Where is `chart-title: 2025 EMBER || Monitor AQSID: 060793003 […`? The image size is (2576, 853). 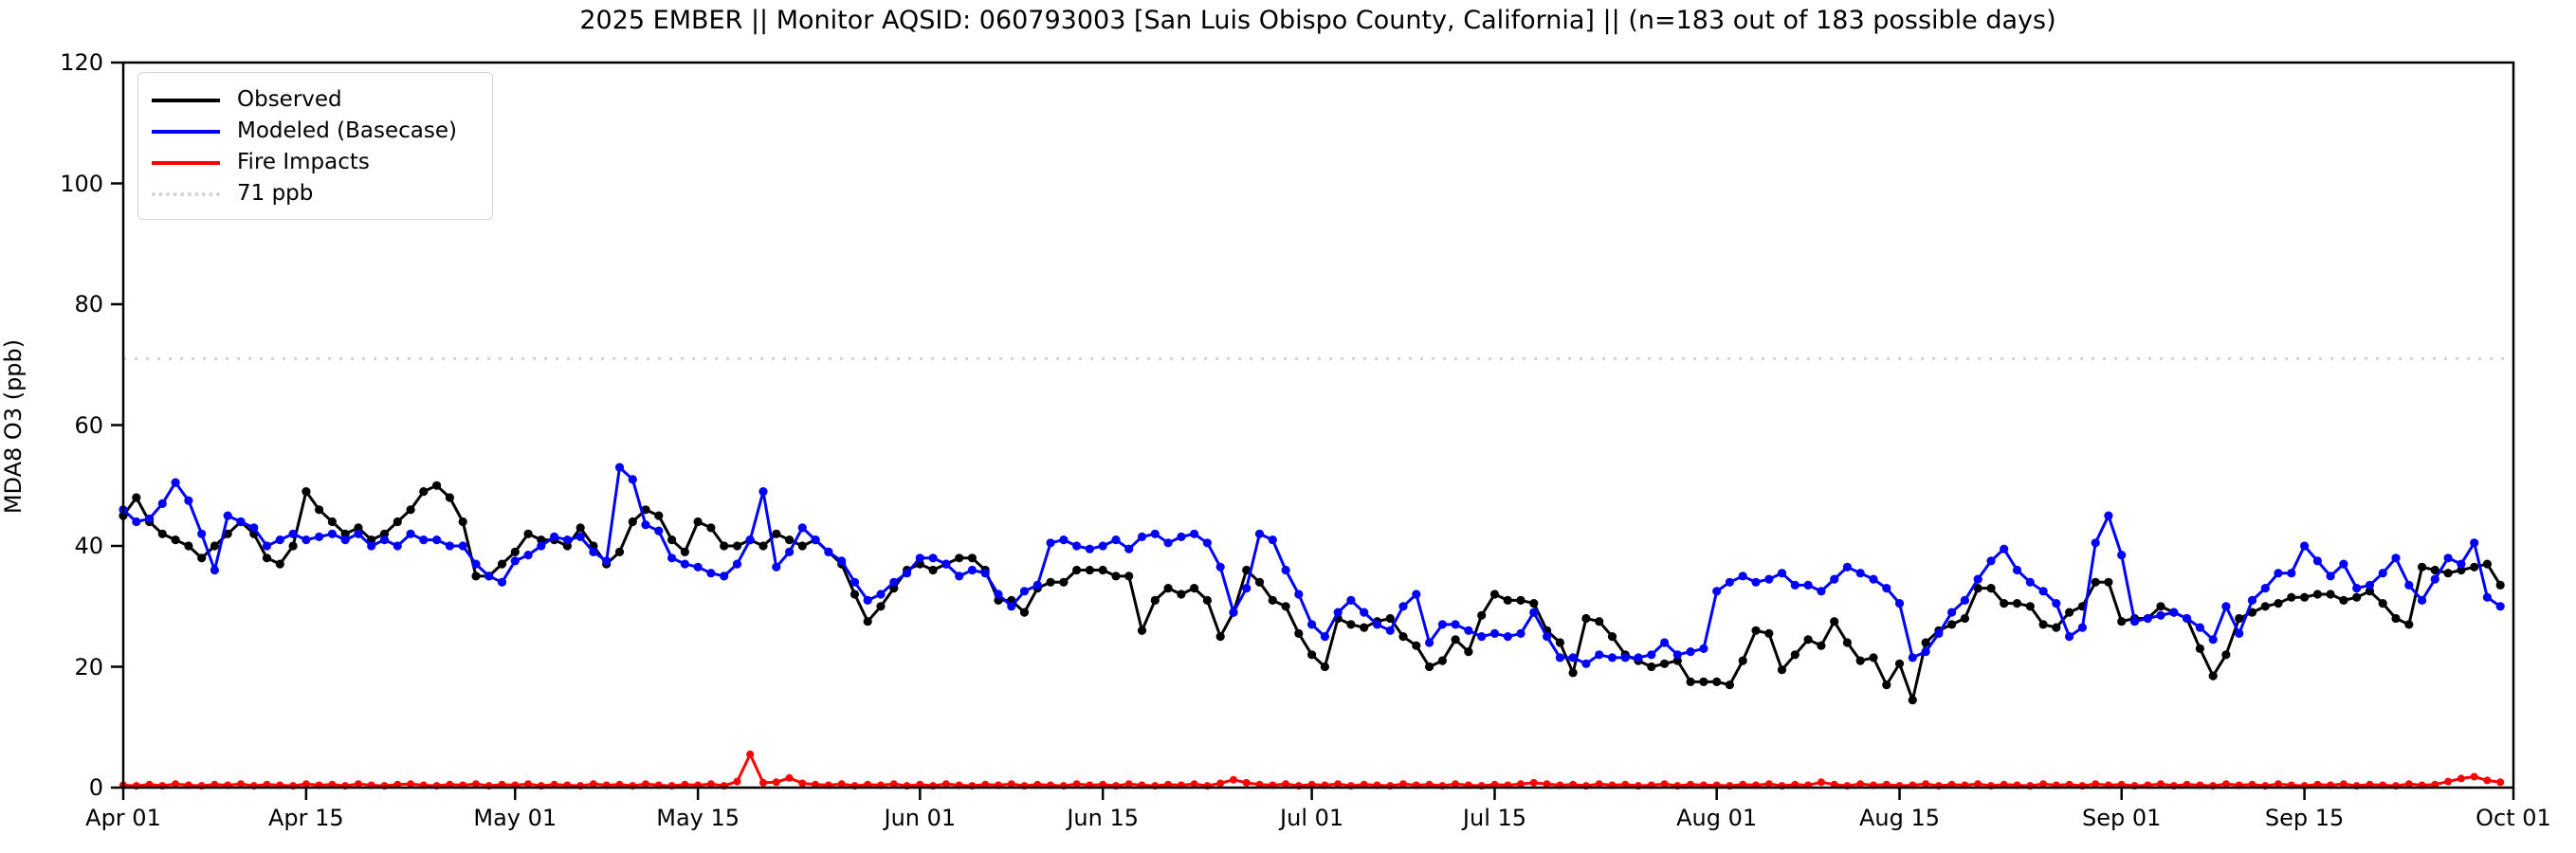 chart-title: 2025 EMBER || Monitor AQSID: 060793003 [… is located at coordinates (1317, 20).